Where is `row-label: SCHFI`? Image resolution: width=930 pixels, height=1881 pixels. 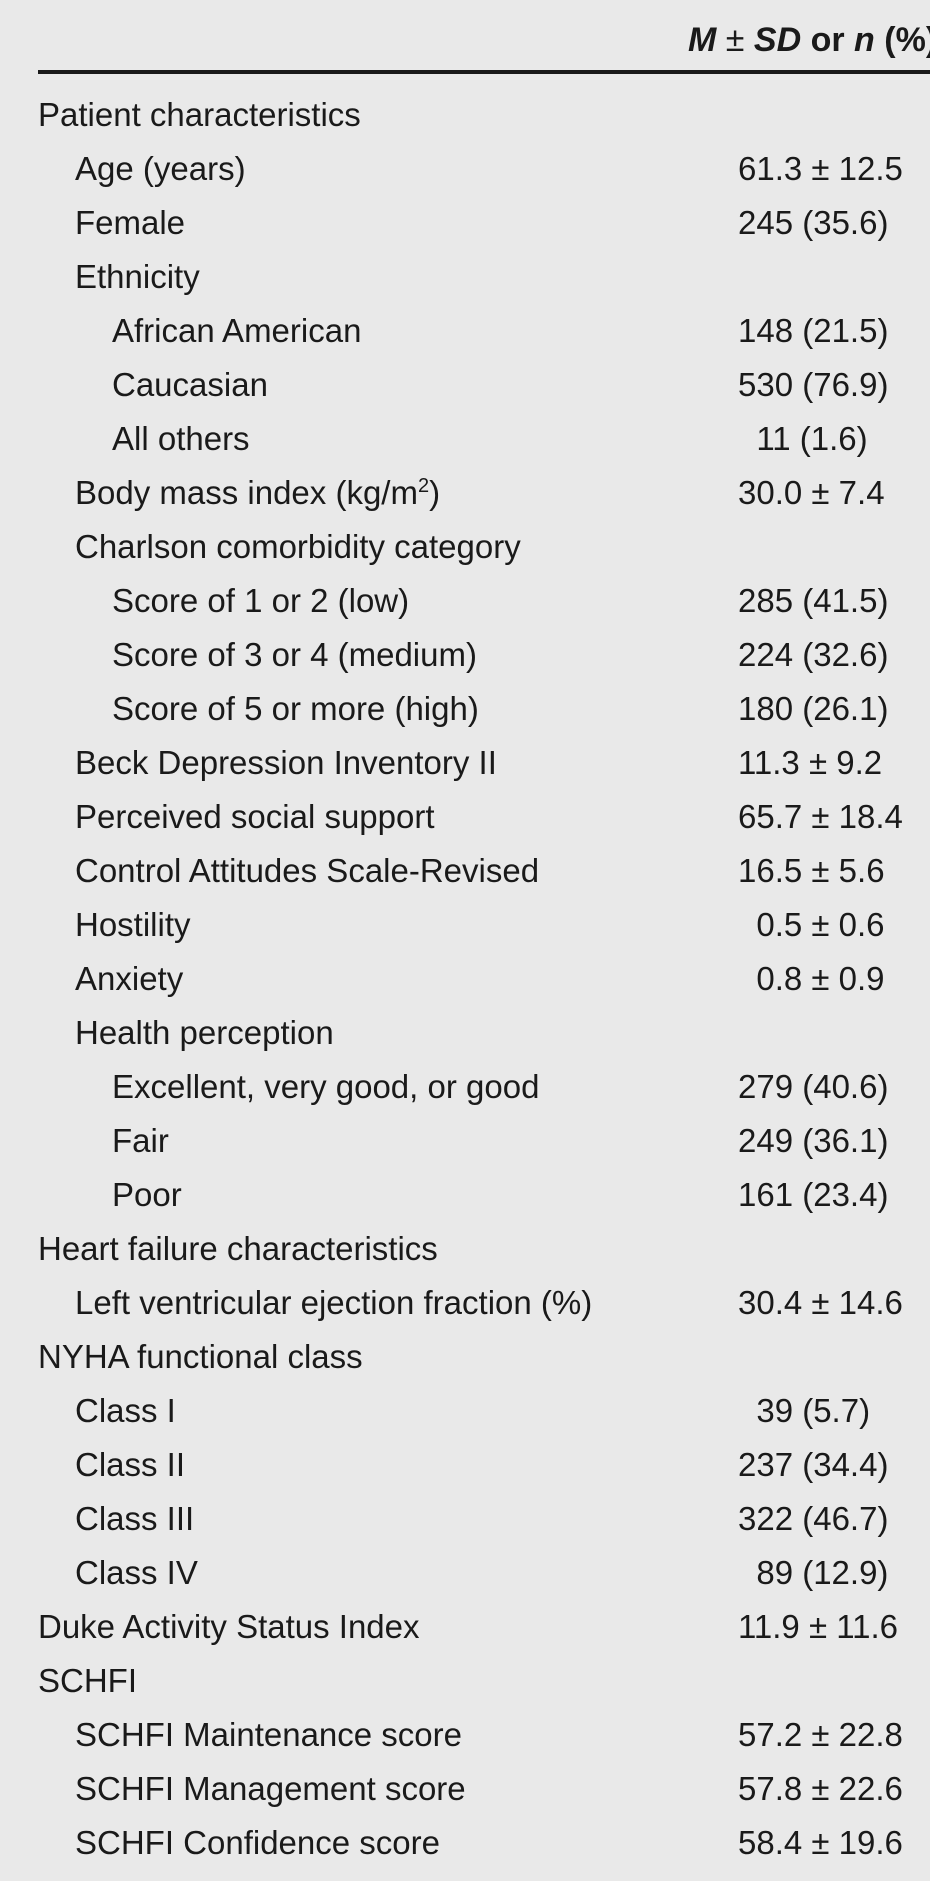
row-label: SCHFI is located at coordinates (87, 1681).